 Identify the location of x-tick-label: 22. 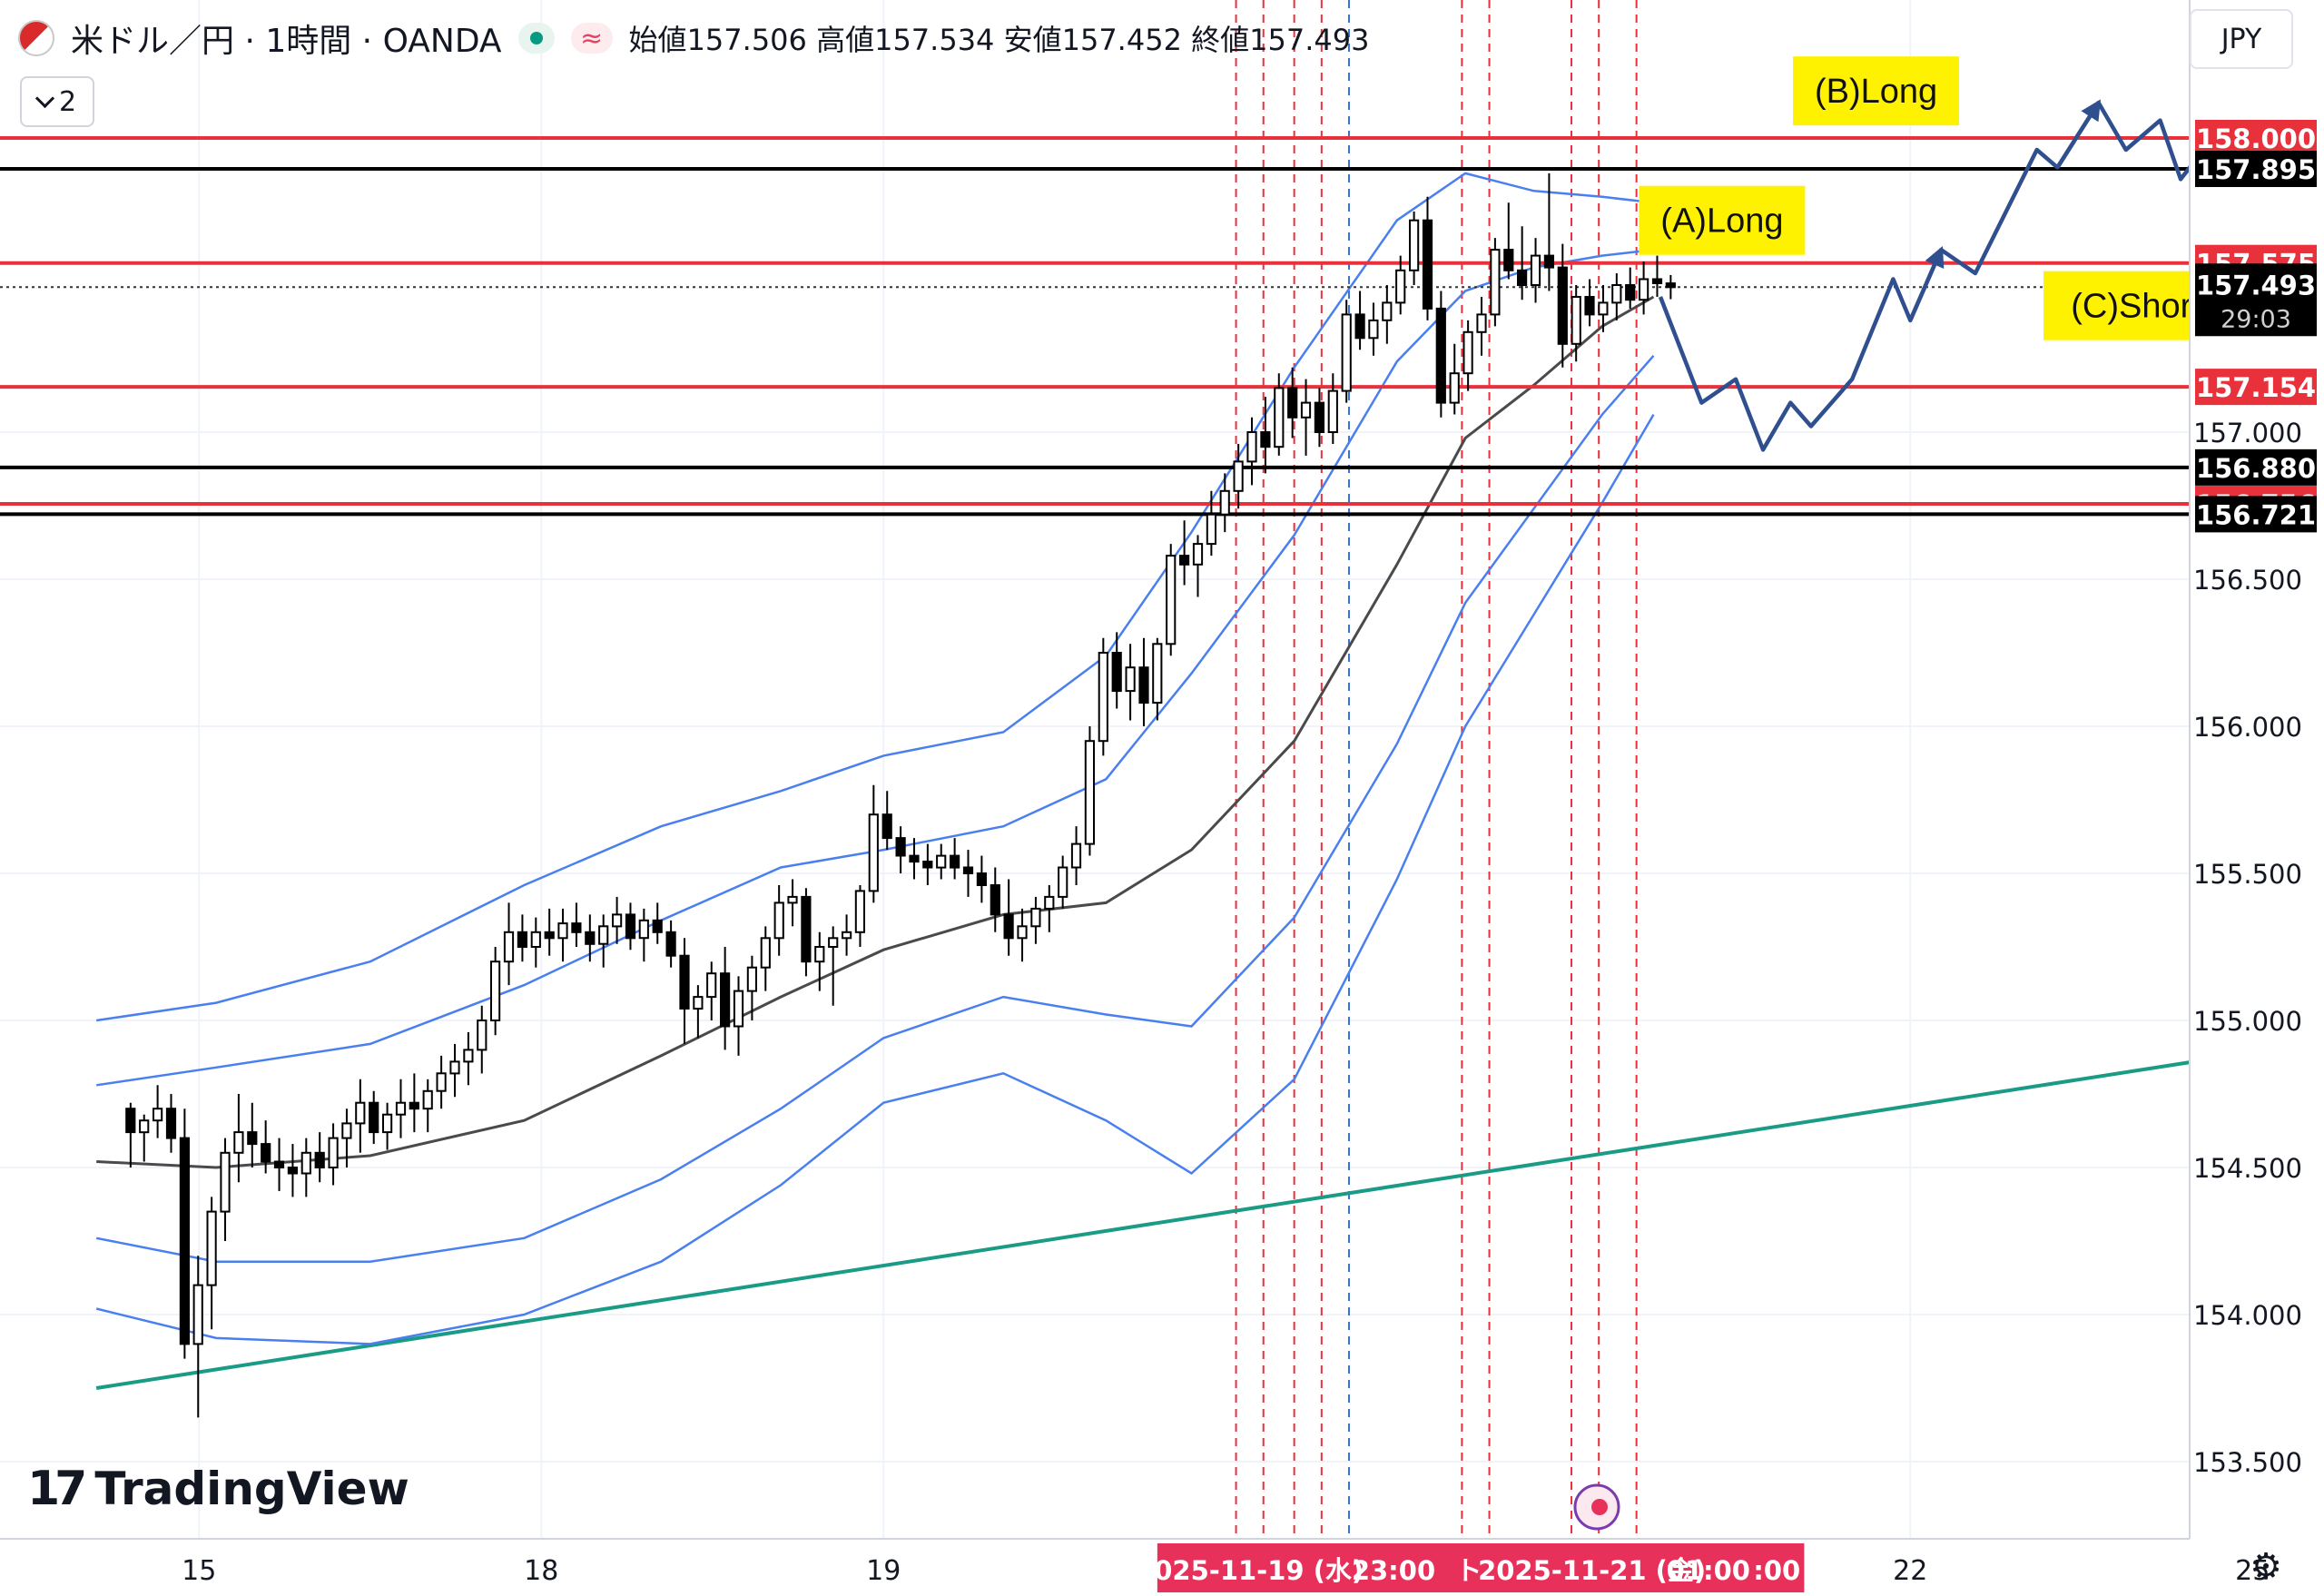
(1910, 1571).